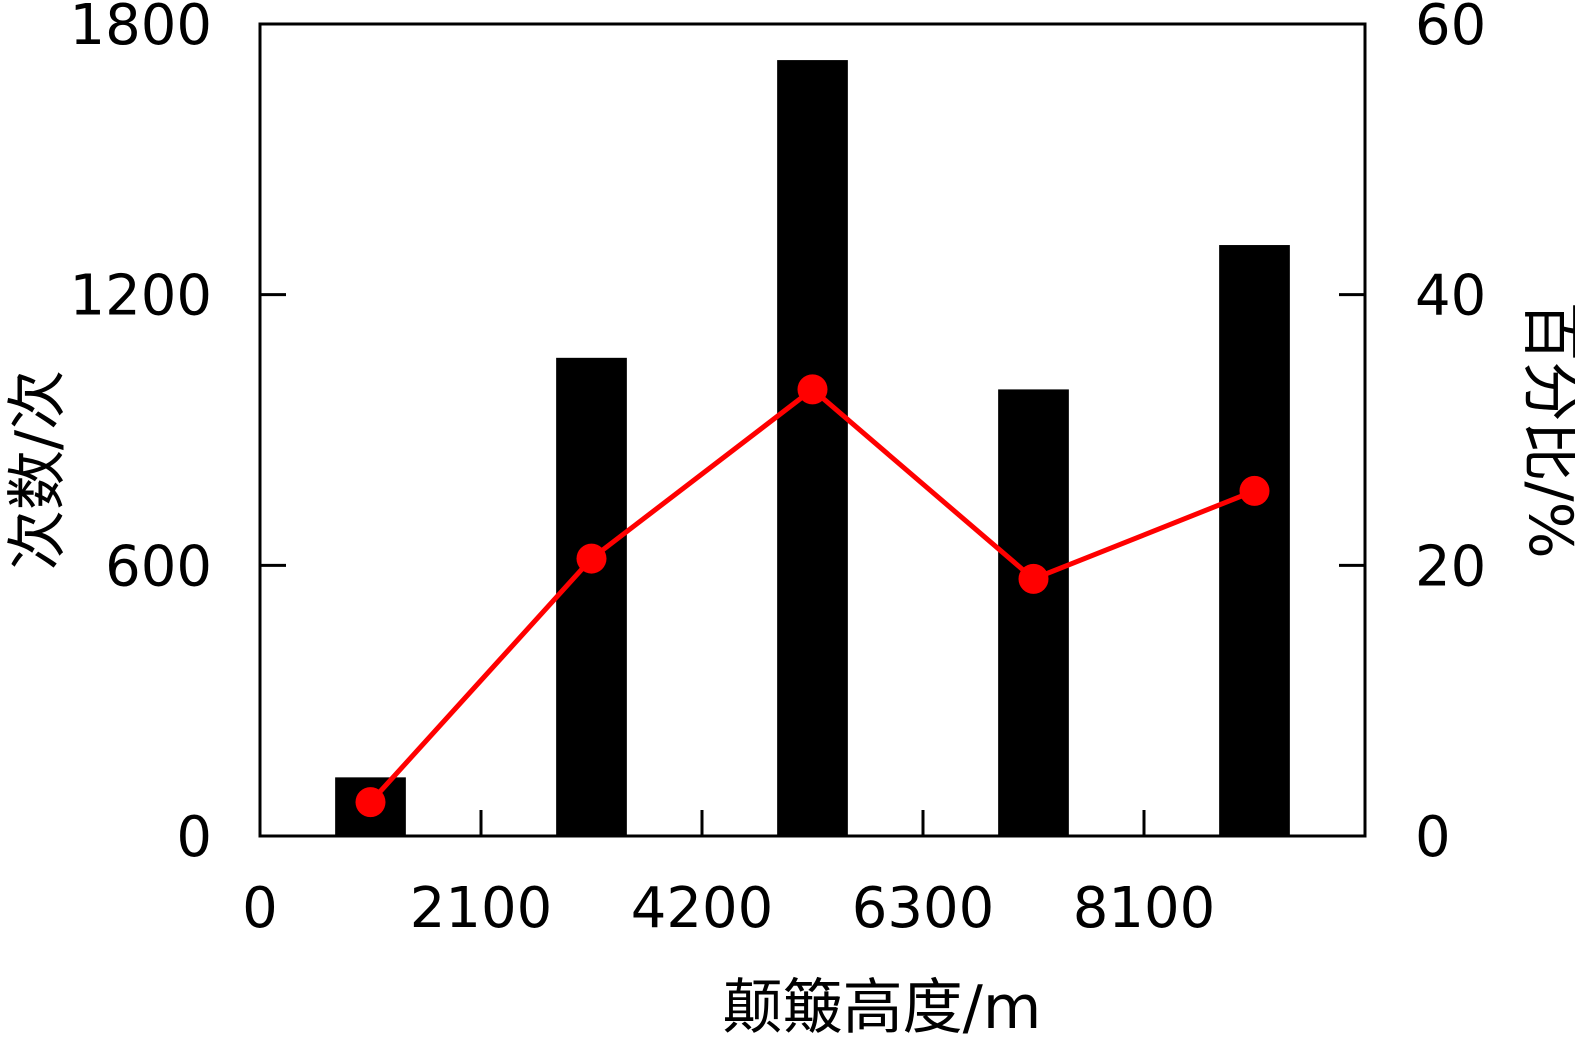 This screenshot has height=1046, width=1575. Describe the element at coordinates (1545, 429) in the screenshot. I see `y-right-axis-title: 百分比/%` at that location.